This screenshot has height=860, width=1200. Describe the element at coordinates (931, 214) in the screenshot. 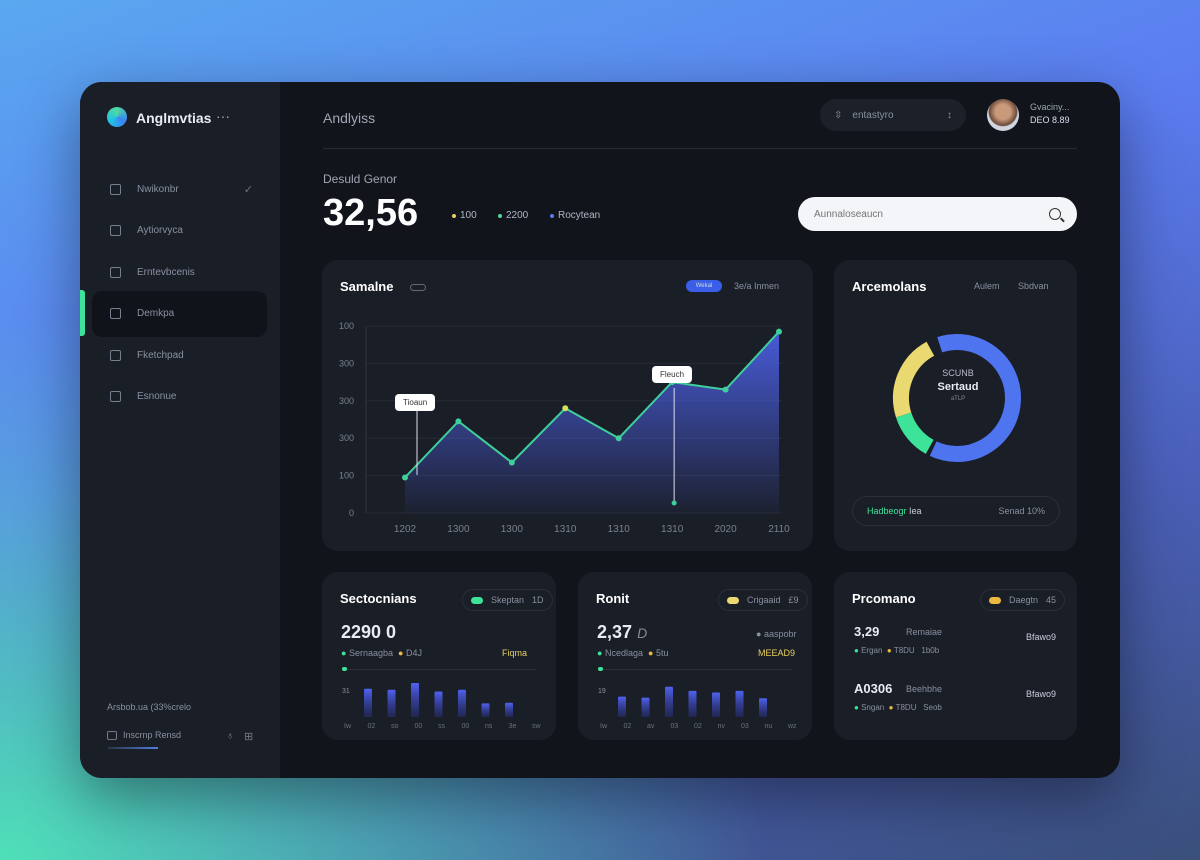

I see `search-input` at that location.